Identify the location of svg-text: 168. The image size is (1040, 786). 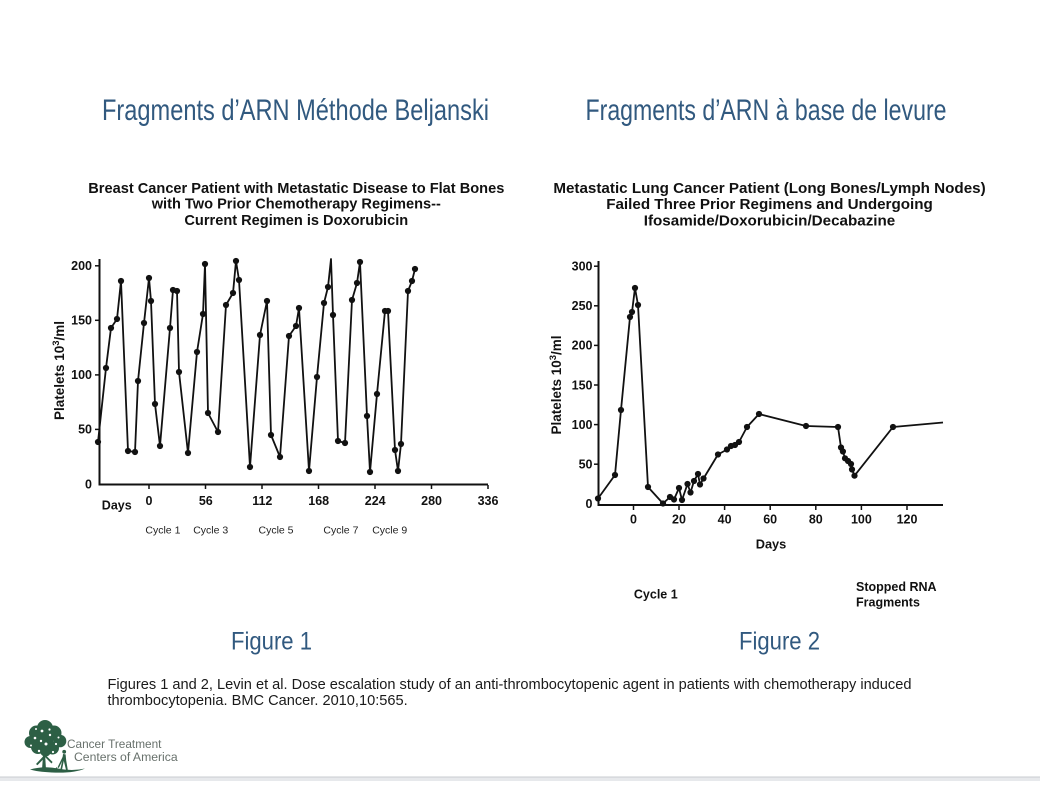
(318, 501).